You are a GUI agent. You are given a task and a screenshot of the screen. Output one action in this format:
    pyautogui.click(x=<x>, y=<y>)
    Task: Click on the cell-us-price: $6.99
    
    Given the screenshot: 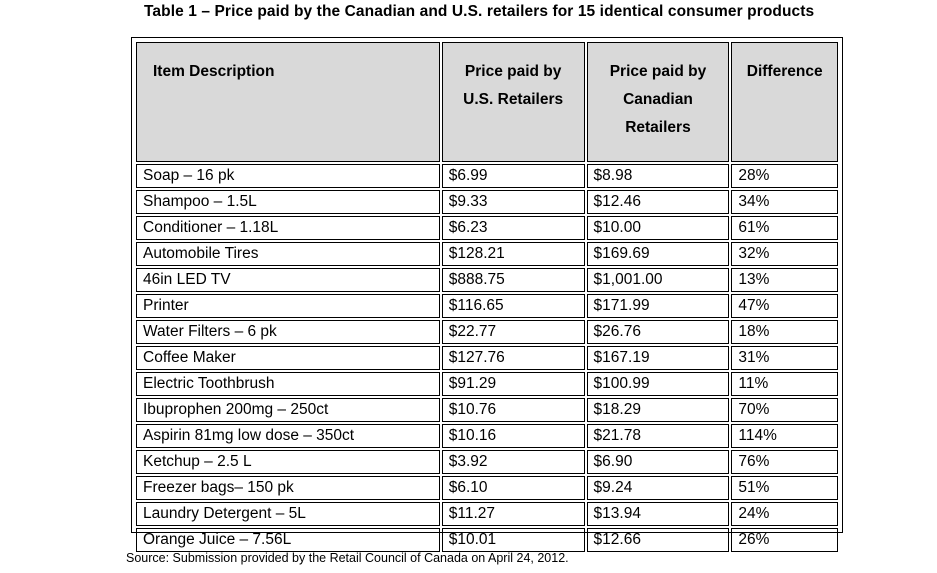 What is the action you would take?
    pyautogui.click(x=513, y=176)
    